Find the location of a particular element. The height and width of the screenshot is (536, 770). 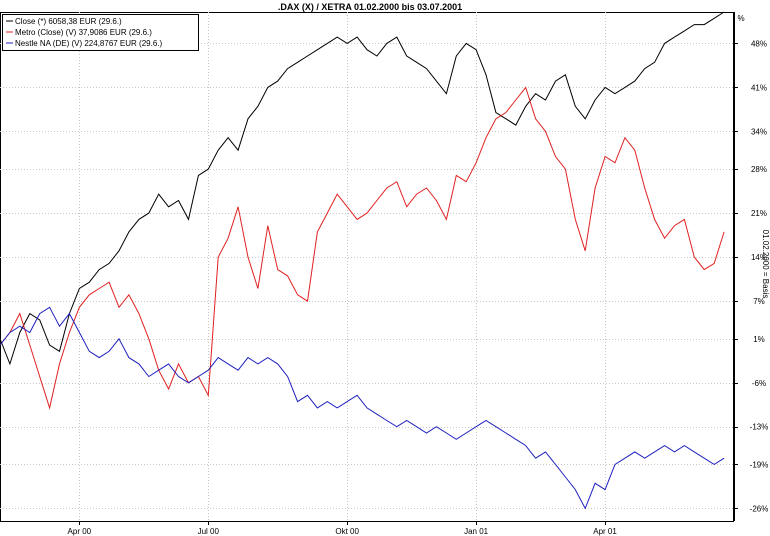

x-tick-label: Jul 00 is located at coordinates (209, 531).